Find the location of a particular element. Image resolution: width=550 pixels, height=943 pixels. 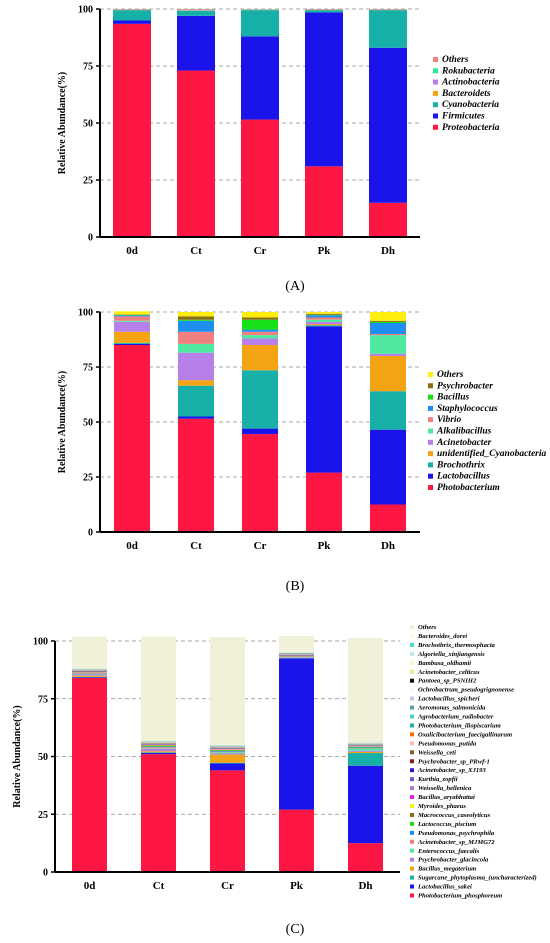

bar-segment-firmicutes-0d is located at coordinates (132, 22).